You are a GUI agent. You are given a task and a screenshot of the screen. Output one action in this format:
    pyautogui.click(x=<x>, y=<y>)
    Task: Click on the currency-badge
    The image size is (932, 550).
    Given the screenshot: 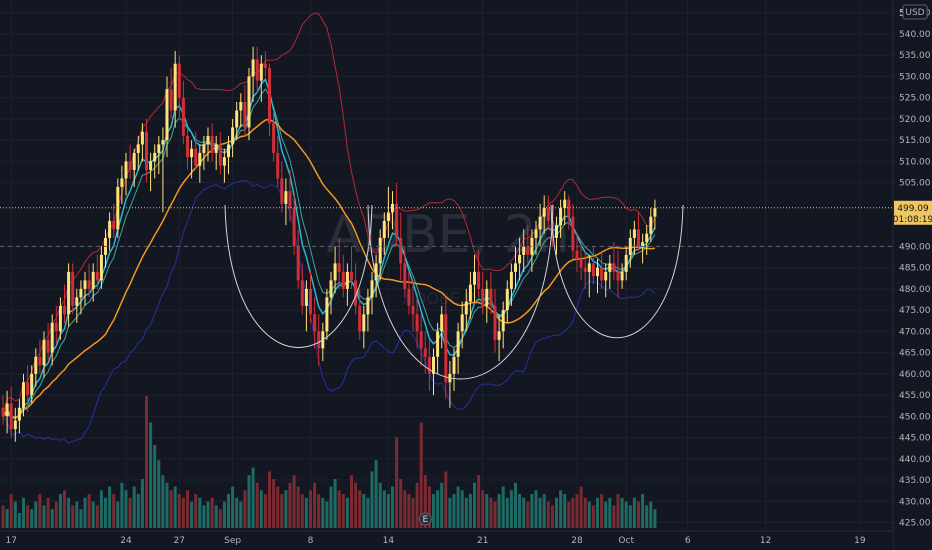 What is the action you would take?
    pyautogui.click(x=915, y=12)
    